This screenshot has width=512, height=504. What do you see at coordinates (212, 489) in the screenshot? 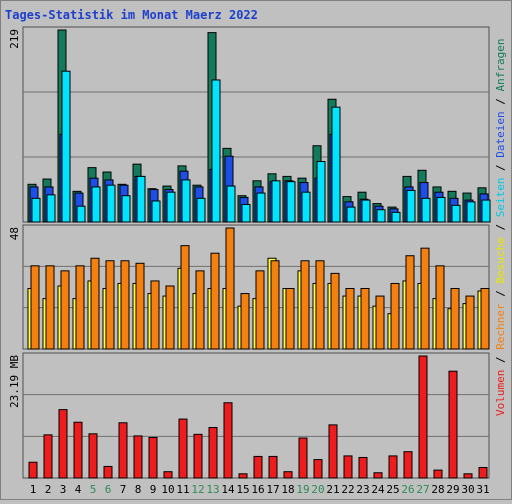
I see `x-tick-label: 13` at bounding box center [212, 489].